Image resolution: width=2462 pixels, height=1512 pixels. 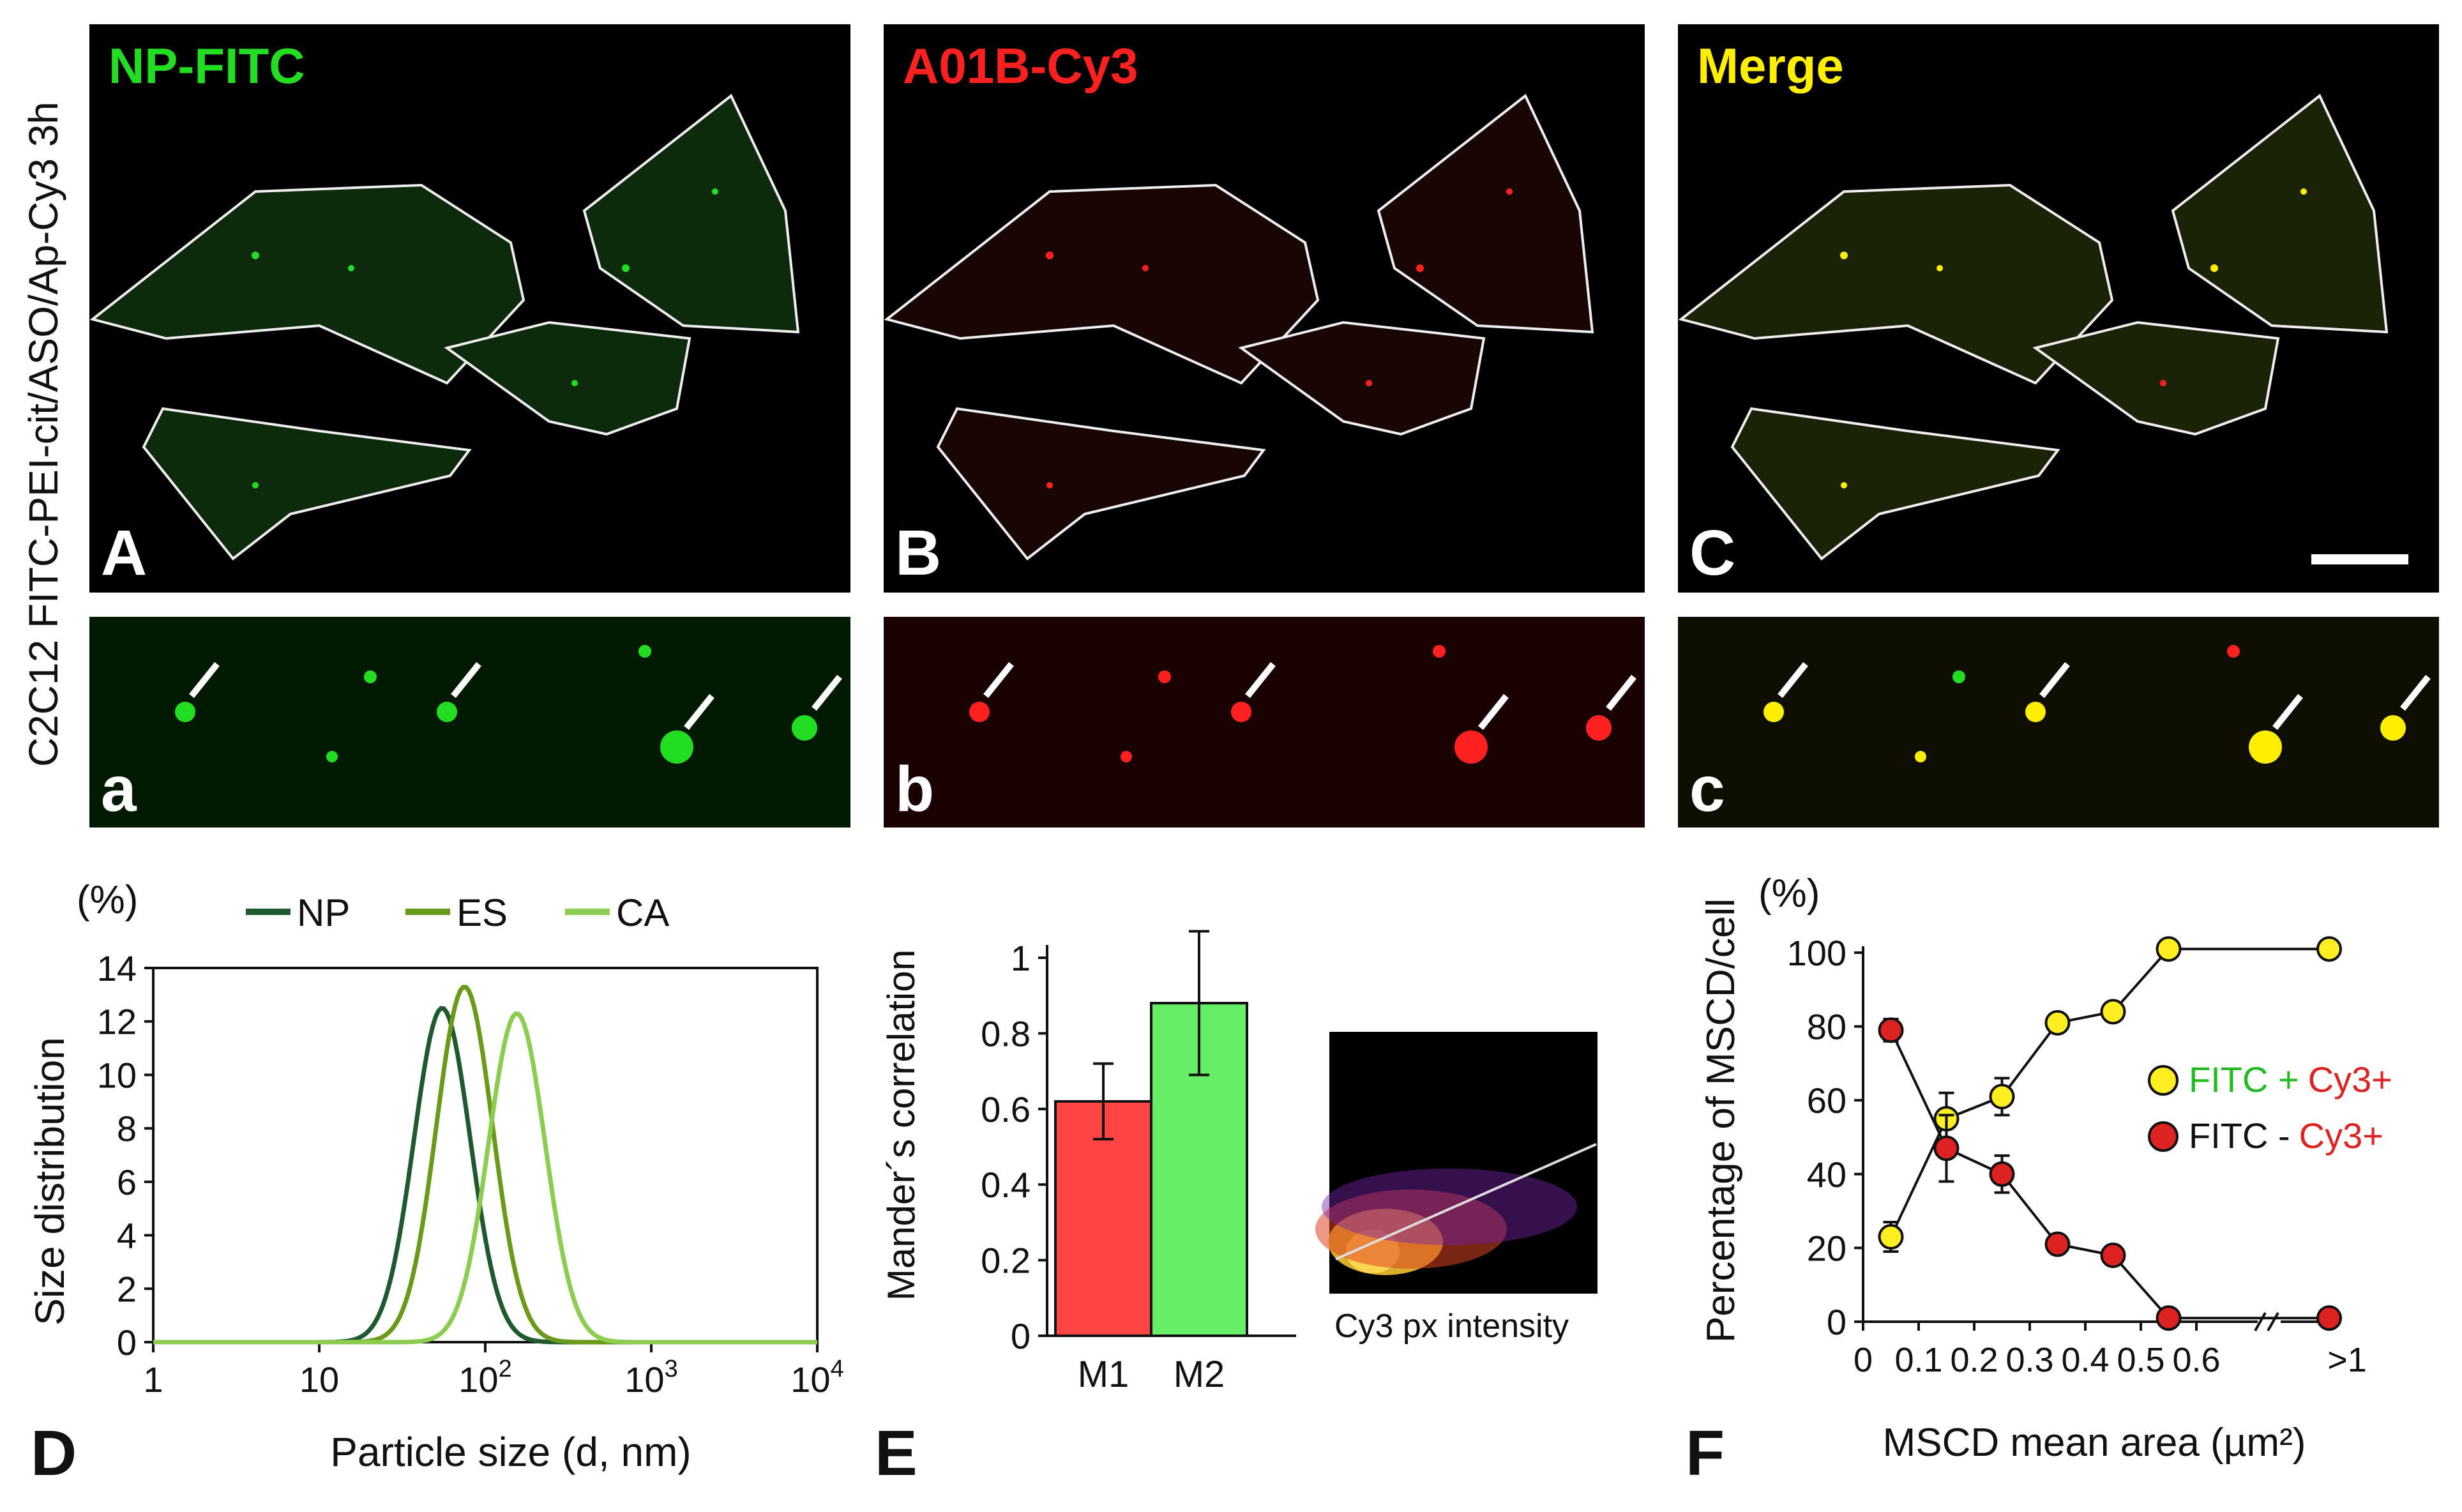 I want to click on chart-f-xtick-label: 0.3, so click(x=2029, y=1360).